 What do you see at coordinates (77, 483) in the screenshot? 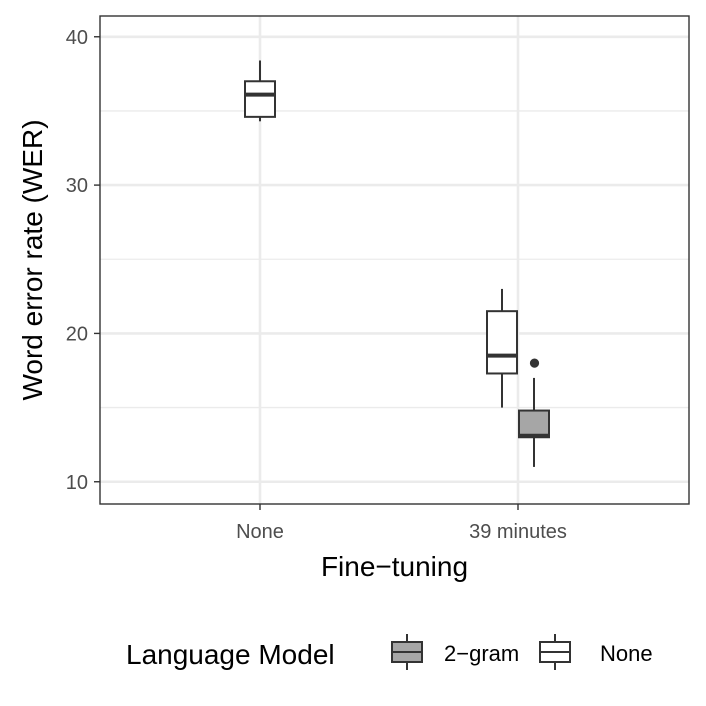
I see `y-tick-label: 10` at bounding box center [77, 483].